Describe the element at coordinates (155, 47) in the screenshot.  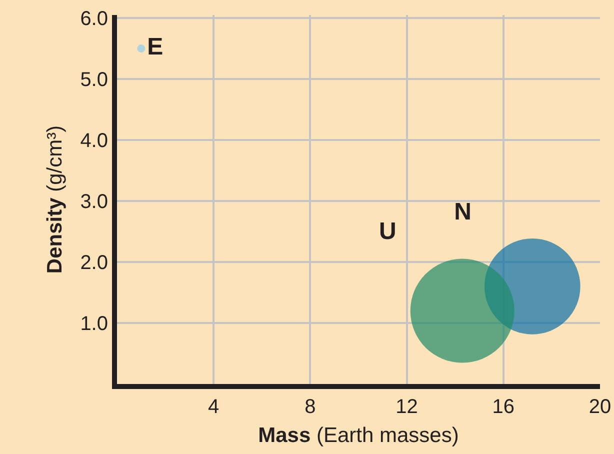
I see `series-label: E` at that location.